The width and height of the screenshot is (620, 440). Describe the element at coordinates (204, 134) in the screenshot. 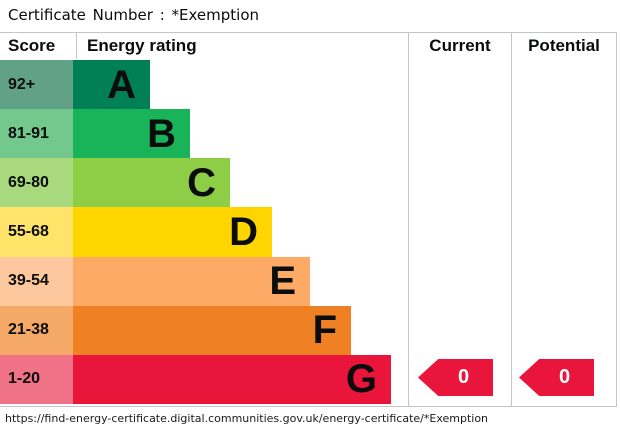

I see `band-row-b: 81-91 B` at that location.